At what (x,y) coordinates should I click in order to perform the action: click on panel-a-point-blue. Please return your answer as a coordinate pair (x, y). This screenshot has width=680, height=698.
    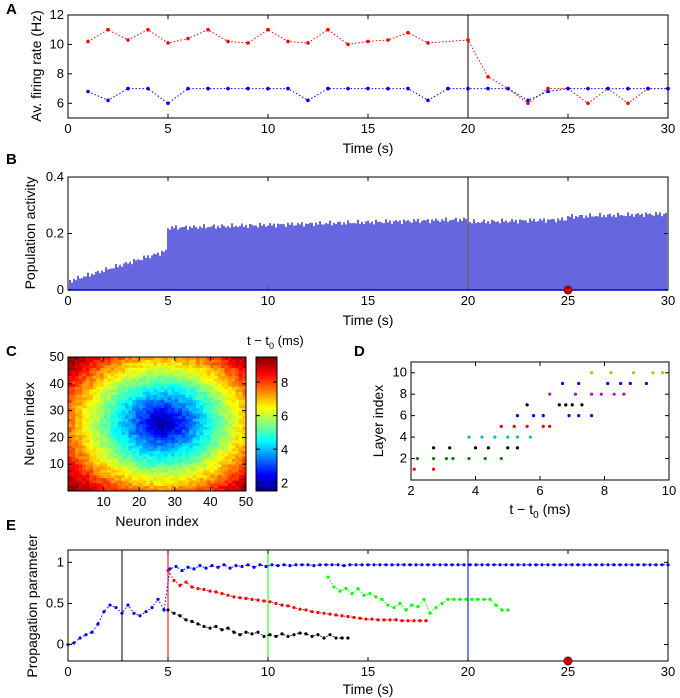
    Looking at the image, I should click on (568, 88).